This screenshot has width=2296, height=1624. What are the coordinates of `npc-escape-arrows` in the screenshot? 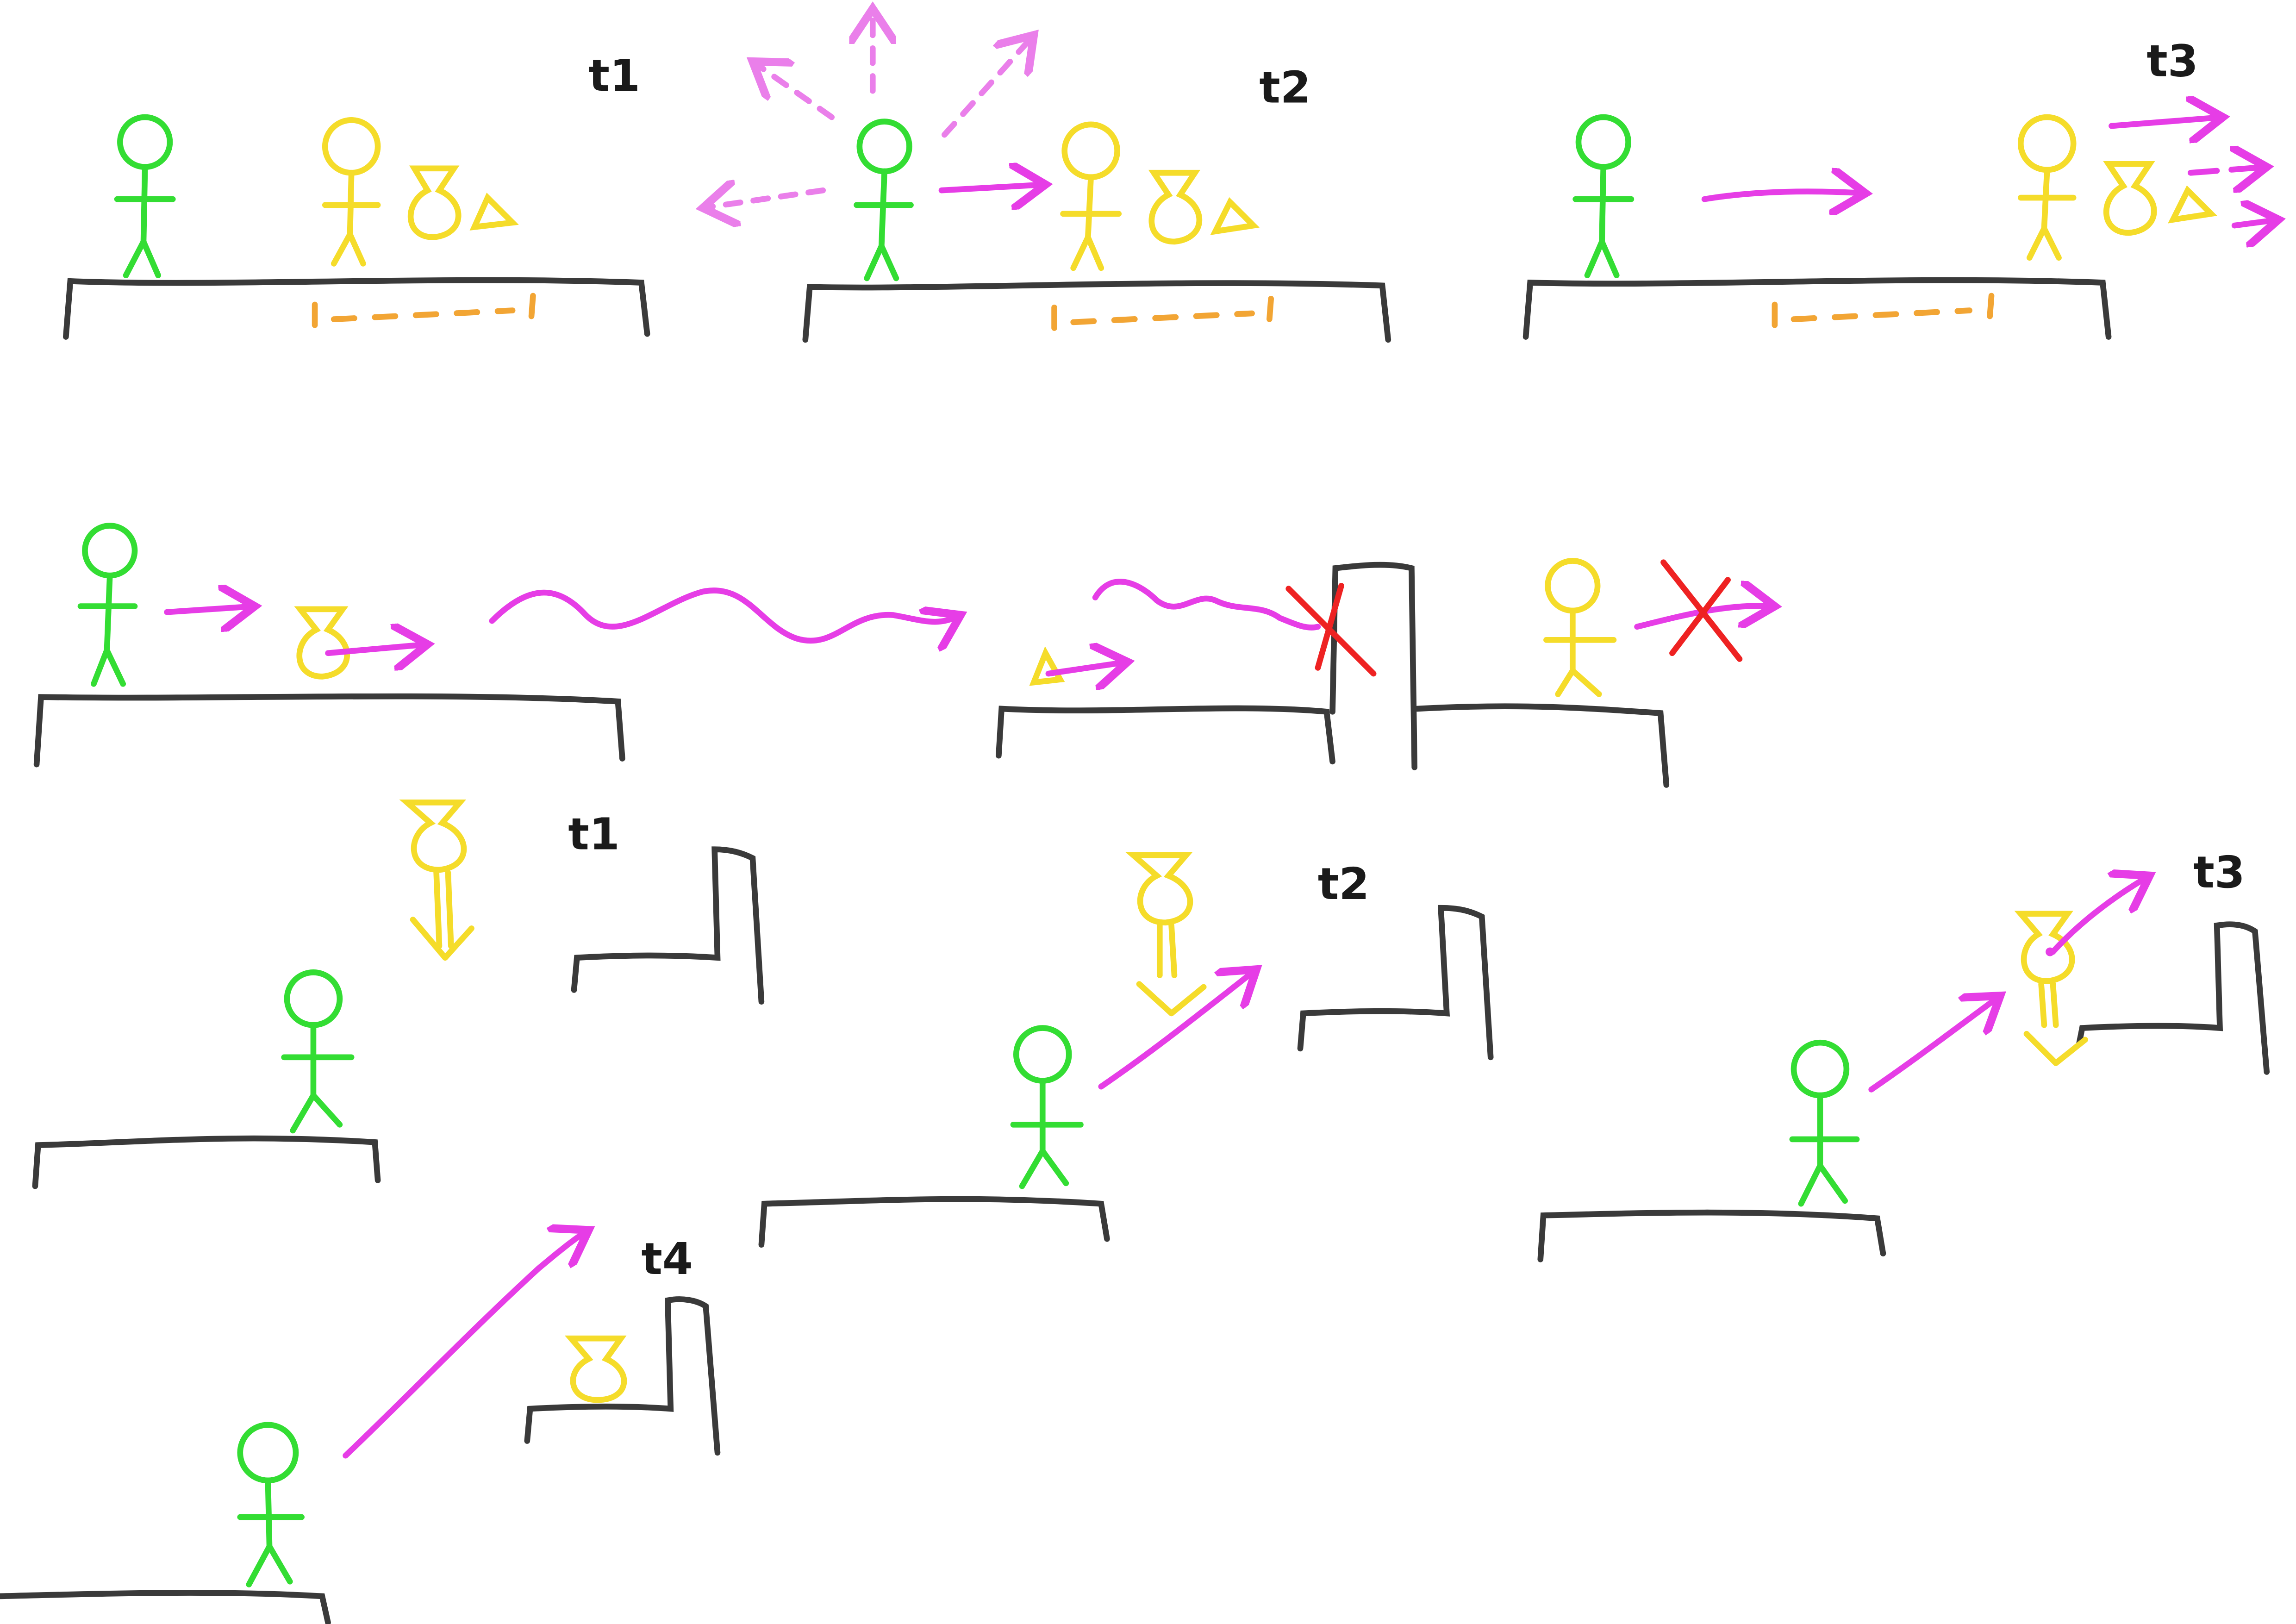 It's located at (2193, 171).